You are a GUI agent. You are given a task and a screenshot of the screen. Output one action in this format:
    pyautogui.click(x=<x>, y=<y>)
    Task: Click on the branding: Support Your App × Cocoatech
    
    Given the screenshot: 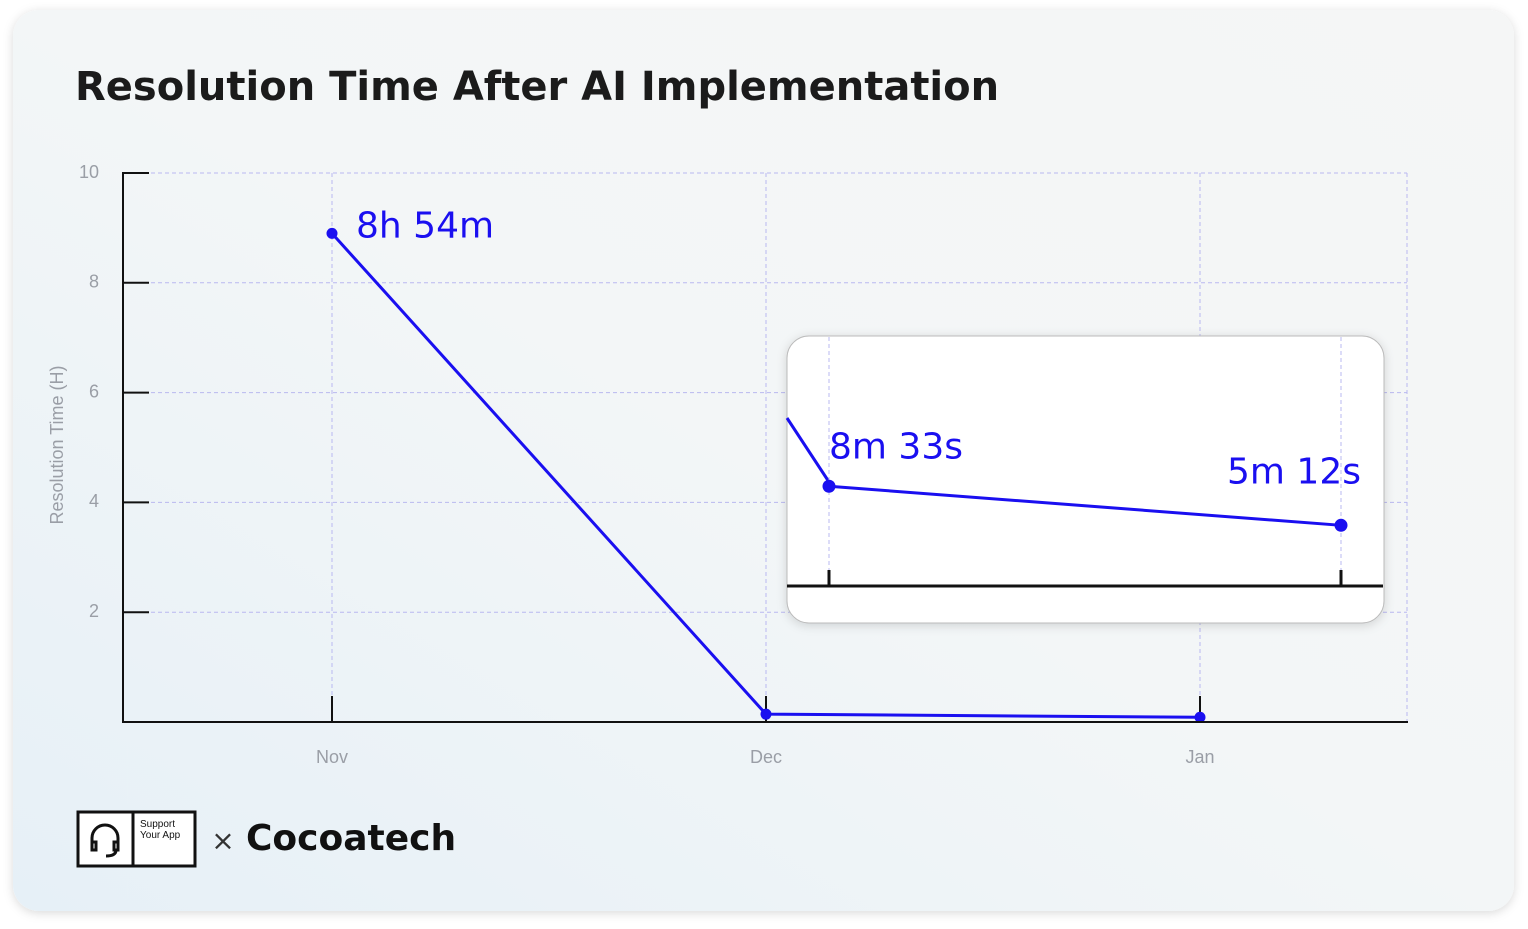 What is the action you would take?
    pyautogui.click(x=266, y=839)
    